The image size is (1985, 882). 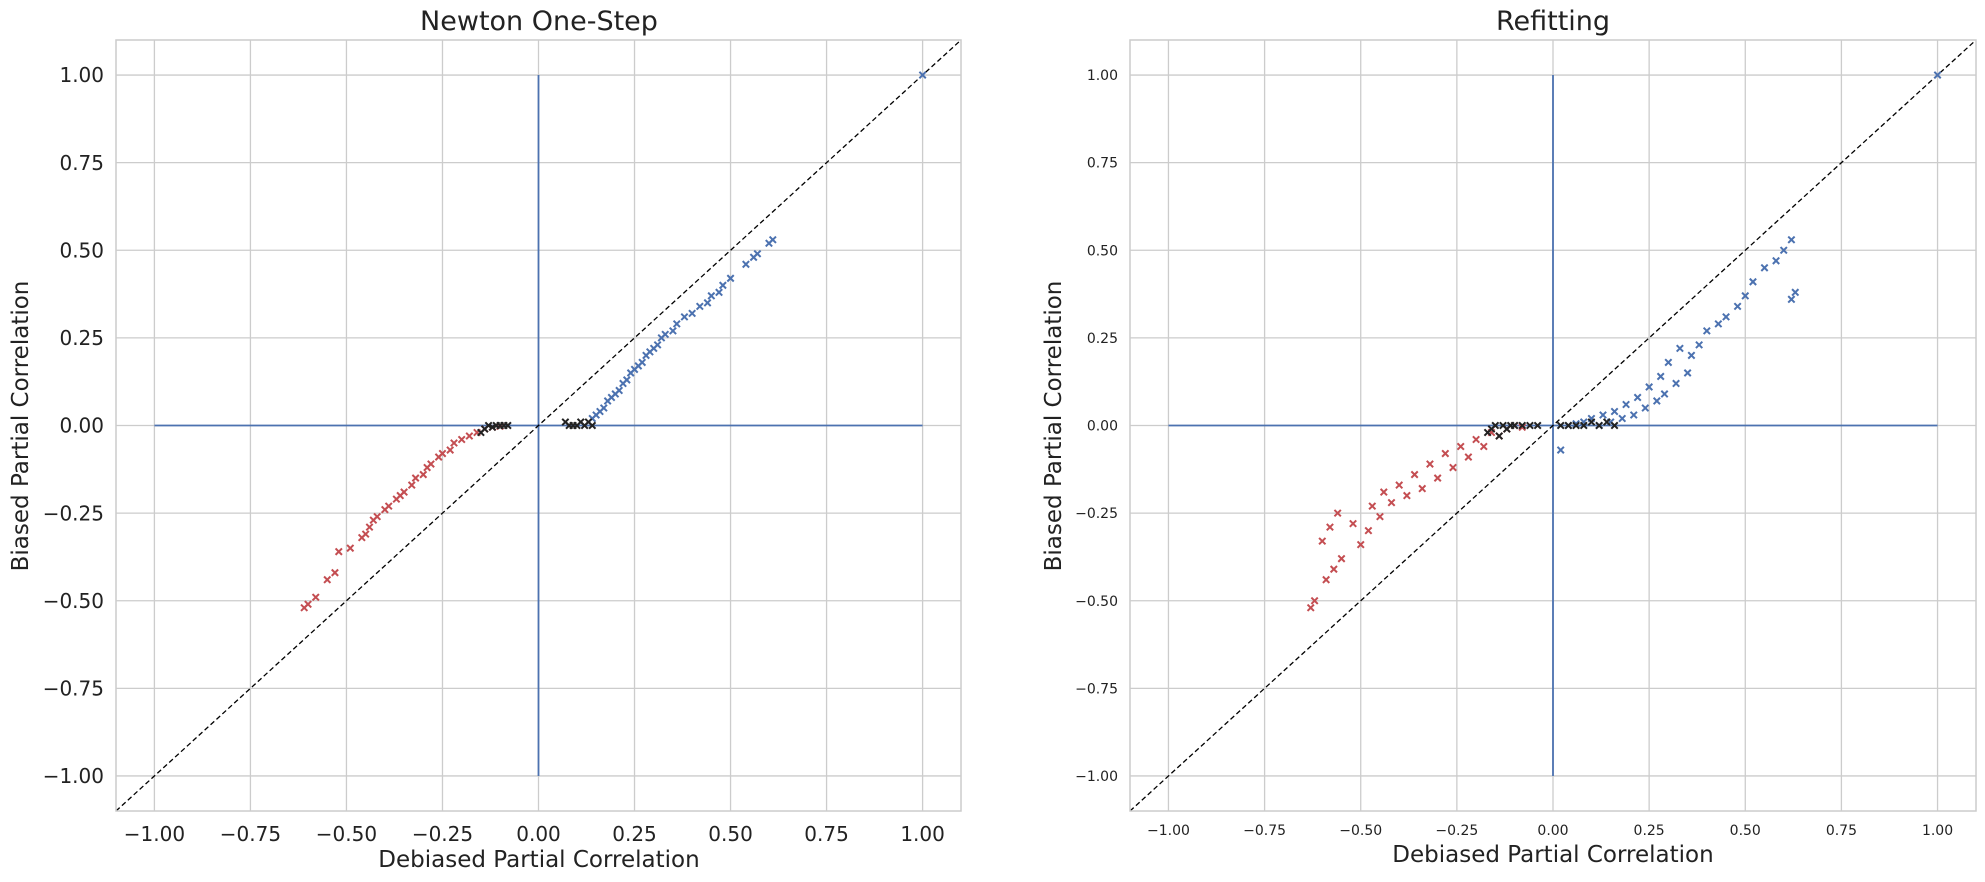 I want to click on x-tick-label: −0.50, so click(x=346, y=834).